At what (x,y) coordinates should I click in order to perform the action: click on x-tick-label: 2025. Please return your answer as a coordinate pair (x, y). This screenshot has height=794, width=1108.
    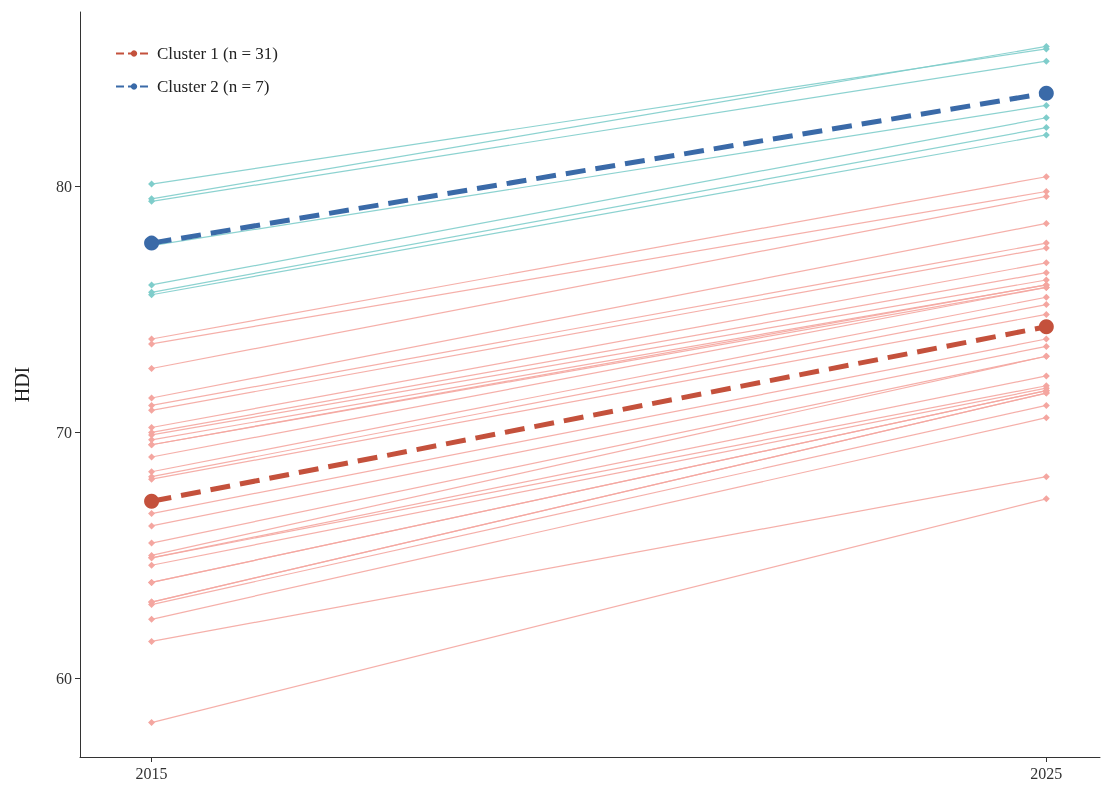
    Looking at the image, I should click on (1046, 773).